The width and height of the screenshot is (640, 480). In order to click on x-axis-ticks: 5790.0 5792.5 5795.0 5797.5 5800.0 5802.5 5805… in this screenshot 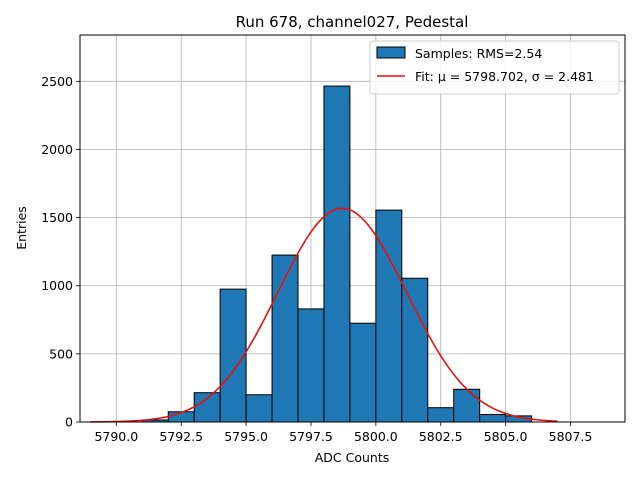, I will do `click(343, 433)`.